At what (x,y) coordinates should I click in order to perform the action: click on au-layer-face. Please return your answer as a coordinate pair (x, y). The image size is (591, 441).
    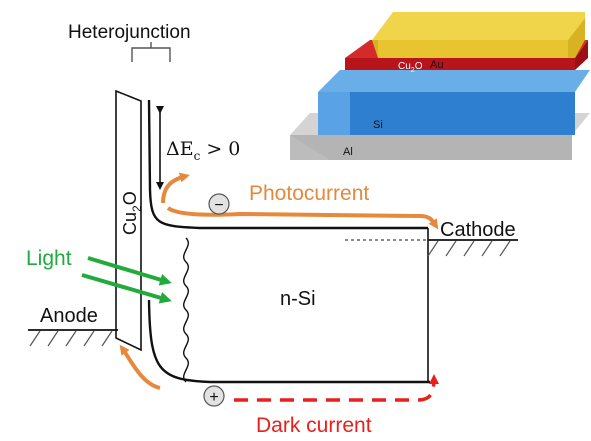
    Looking at the image, I should click on (473, 49).